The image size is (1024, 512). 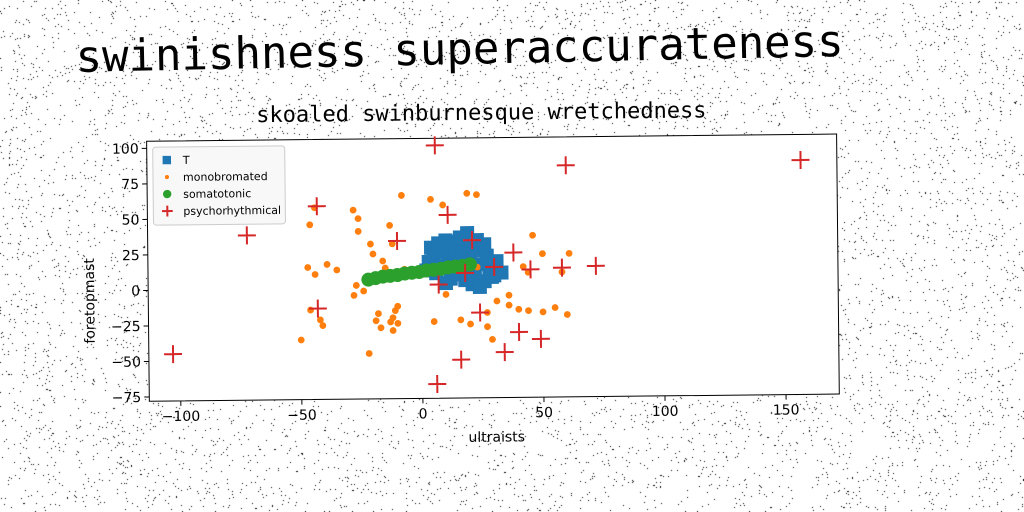 I want to click on y-tick-label: 25, so click(x=131, y=256).